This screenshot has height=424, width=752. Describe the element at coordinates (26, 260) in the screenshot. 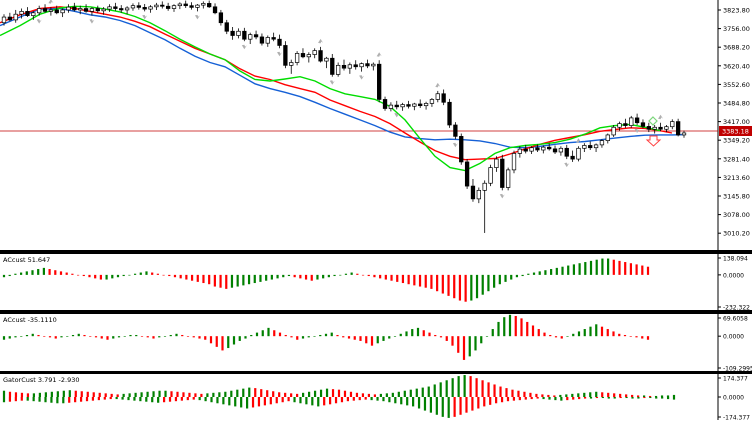

I see `indicator-label: ACcust 51.647` at that location.